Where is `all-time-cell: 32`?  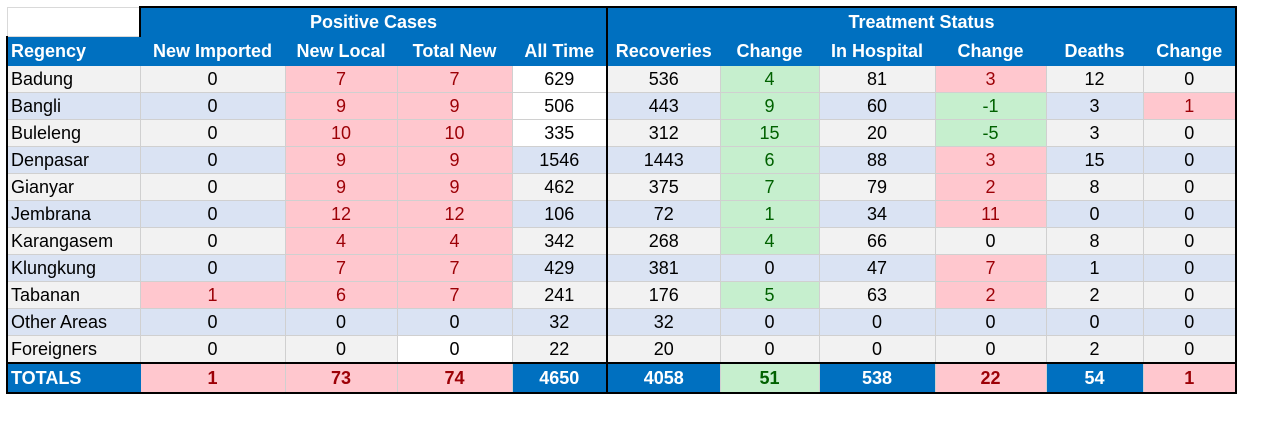
all-time-cell: 32 is located at coordinates (559, 322).